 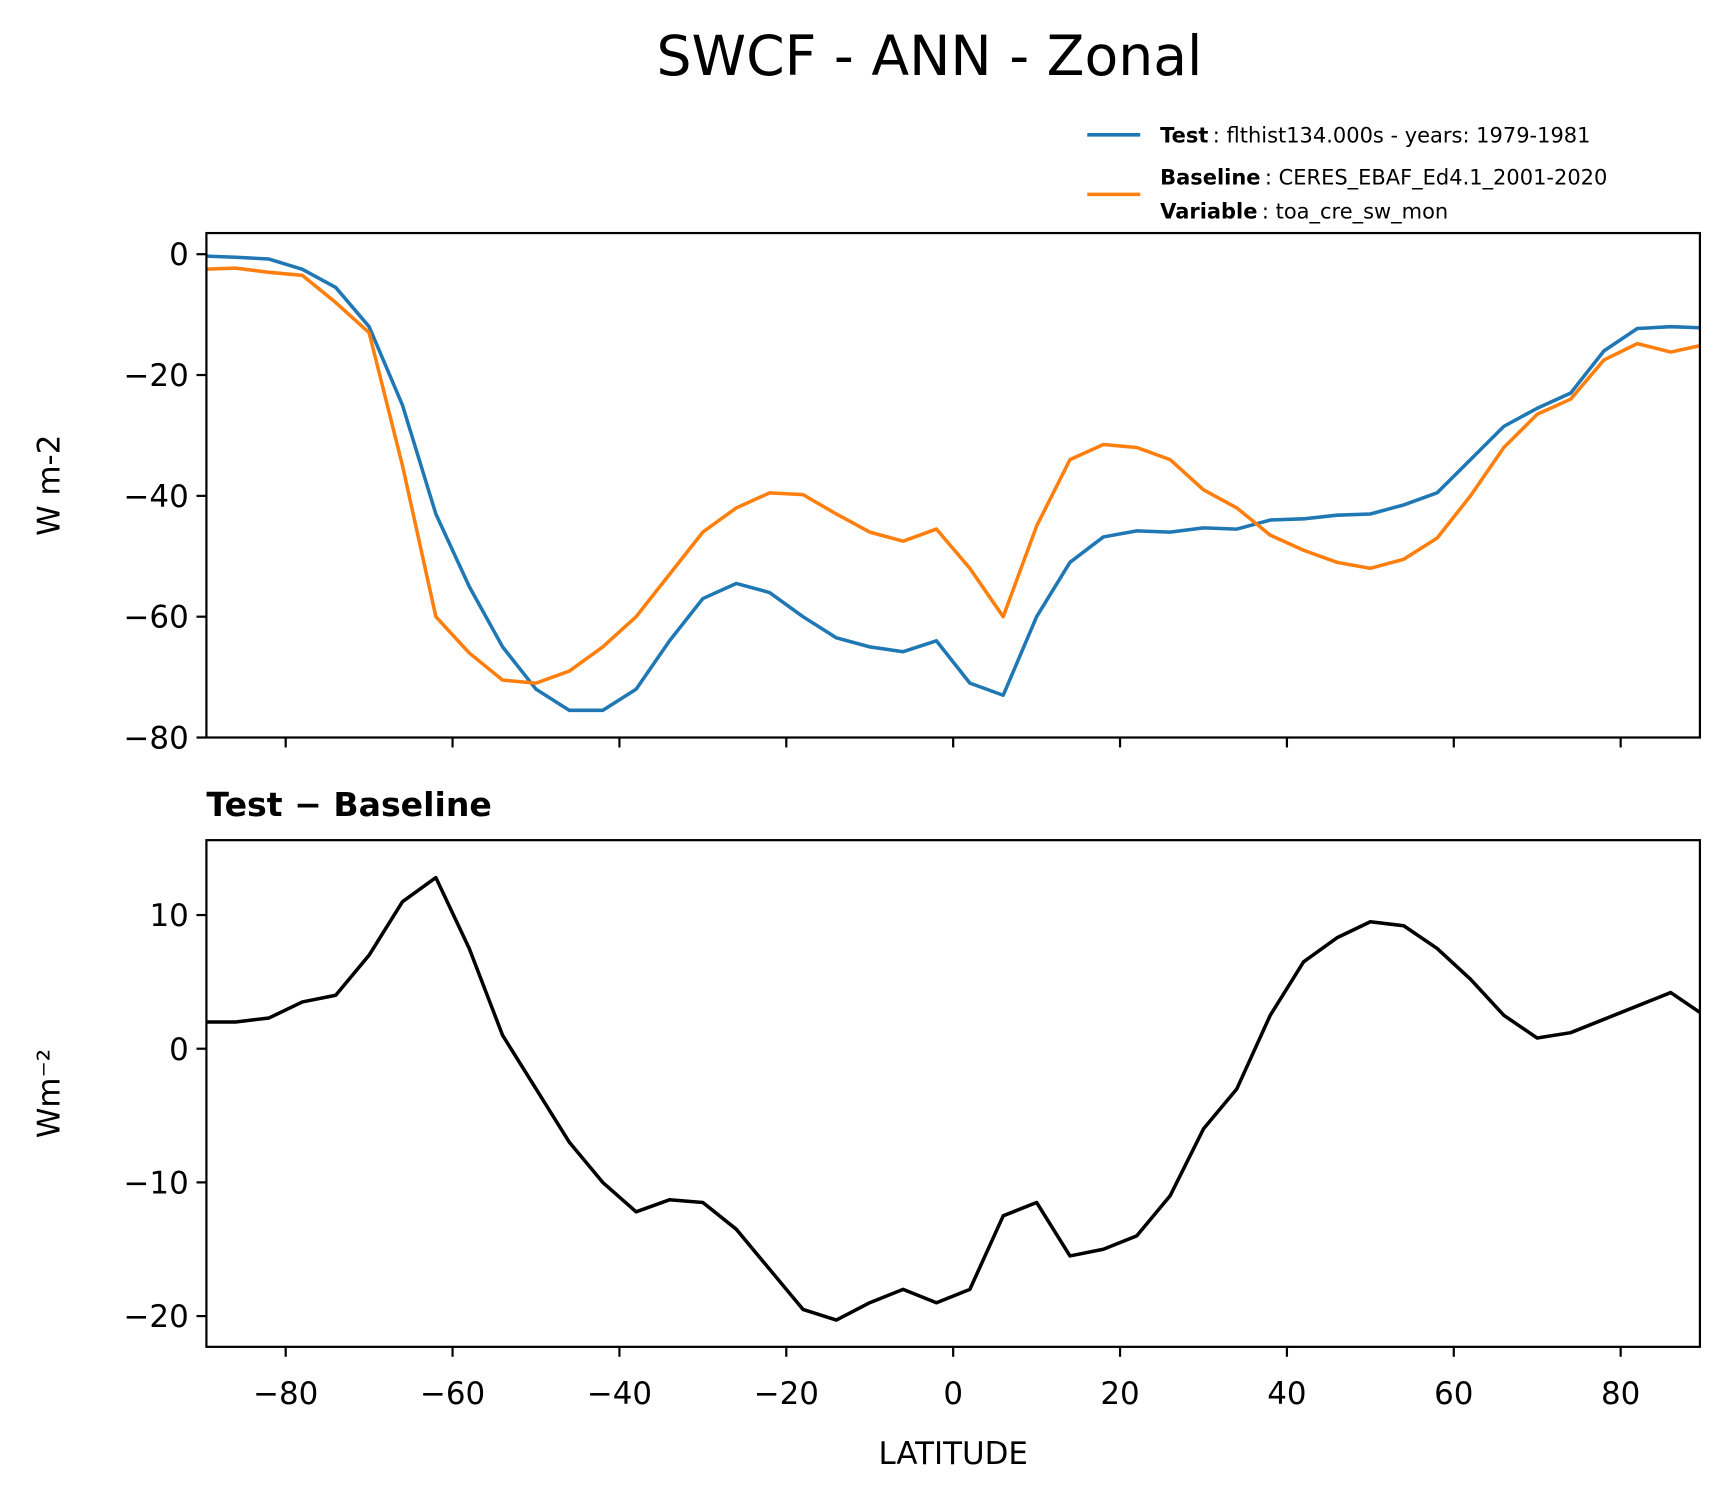 I want to click on legend-entry: Baseline: CERES_EBAF_Ed4.1_2001-2020, so click(x=1383, y=177).